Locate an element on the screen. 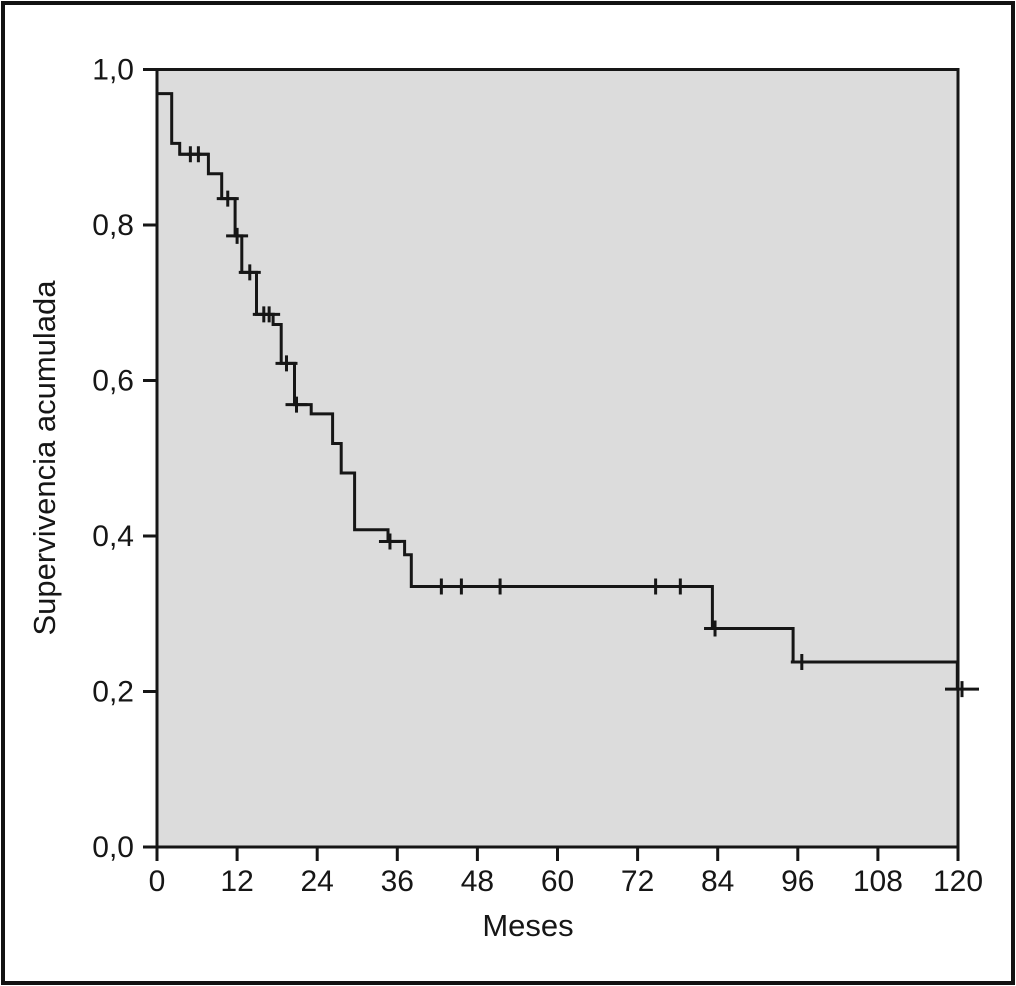 The image size is (1016, 986). x-tick-label: 0 is located at coordinates (157, 881).